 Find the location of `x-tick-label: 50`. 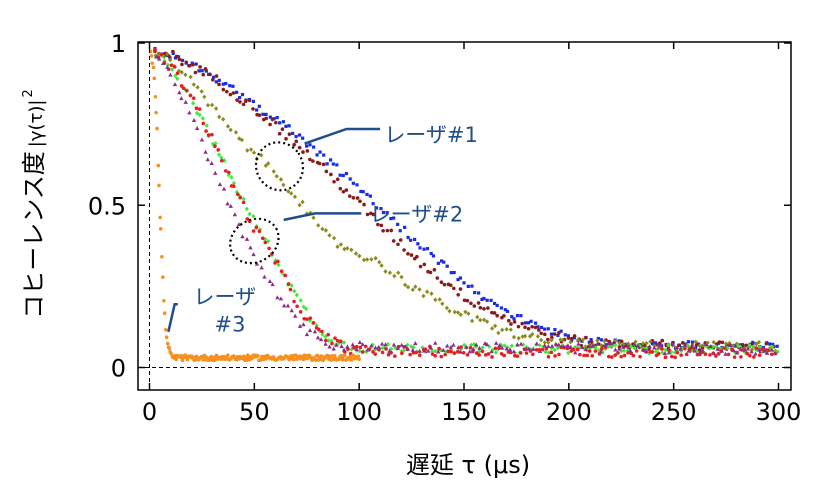

x-tick-label: 50 is located at coordinates (254, 412).